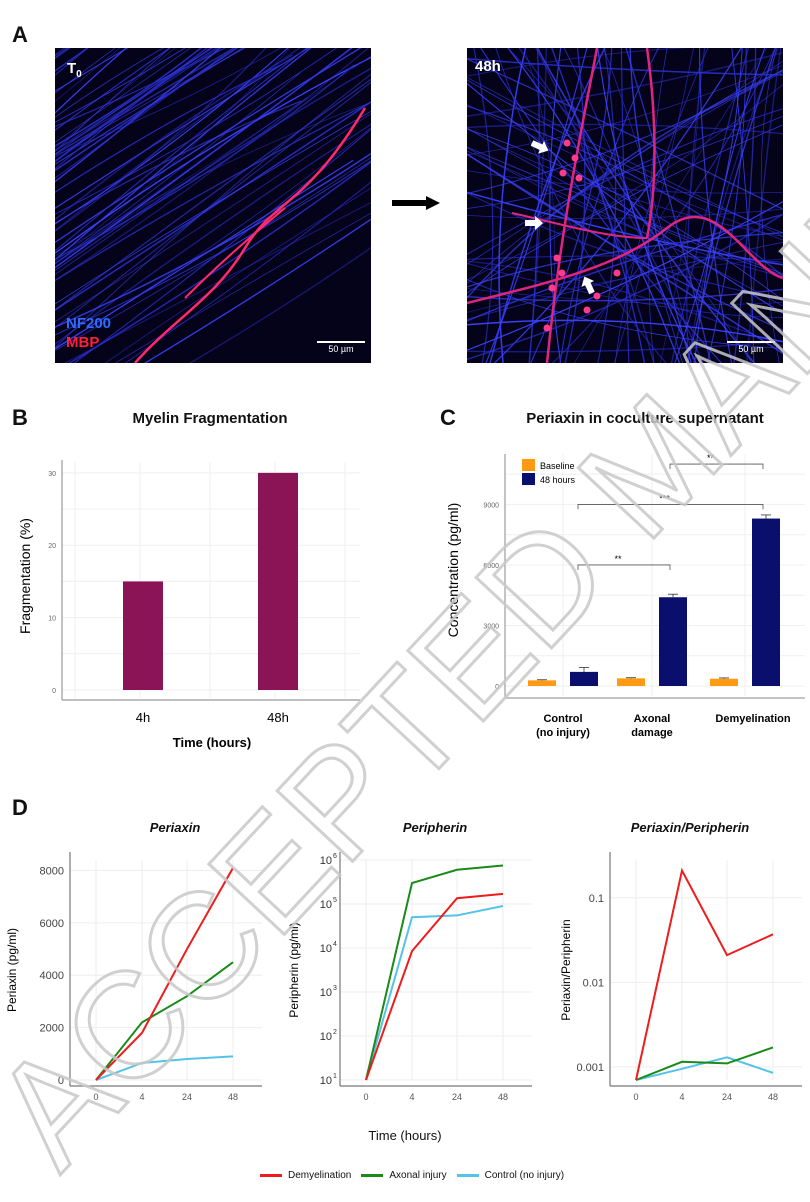 This screenshot has width=810, height=1202. Describe the element at coordinates (590, 1068) in the screenshot. I see `y-tick-label: 0.001` at that location.